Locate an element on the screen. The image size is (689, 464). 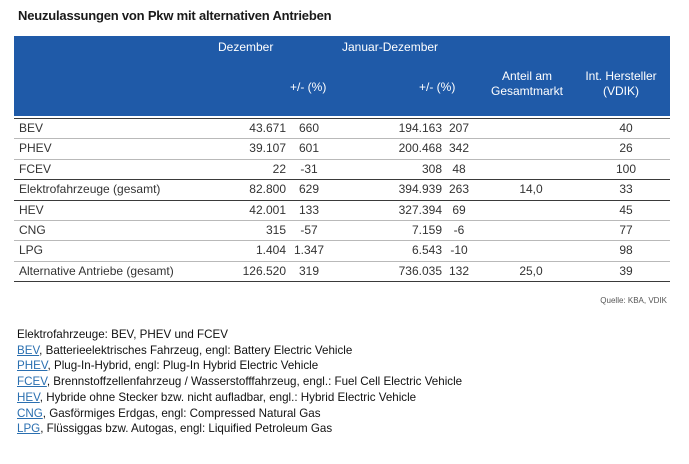
cell-januar-dezember: 736.035 is located at coordinates (420, 270).